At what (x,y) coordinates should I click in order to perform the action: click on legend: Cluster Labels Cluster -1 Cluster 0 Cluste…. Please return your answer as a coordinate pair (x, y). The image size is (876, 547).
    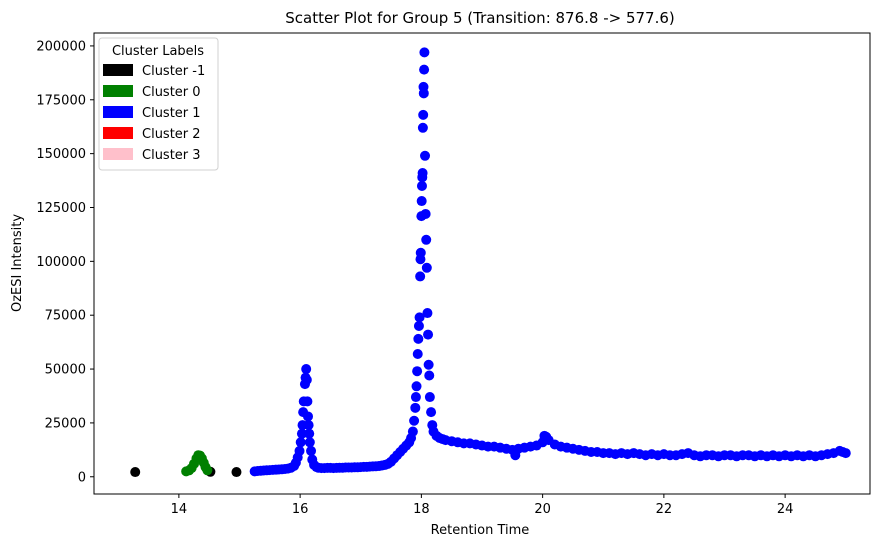
    Looking at the image, I should click on (158, 104).